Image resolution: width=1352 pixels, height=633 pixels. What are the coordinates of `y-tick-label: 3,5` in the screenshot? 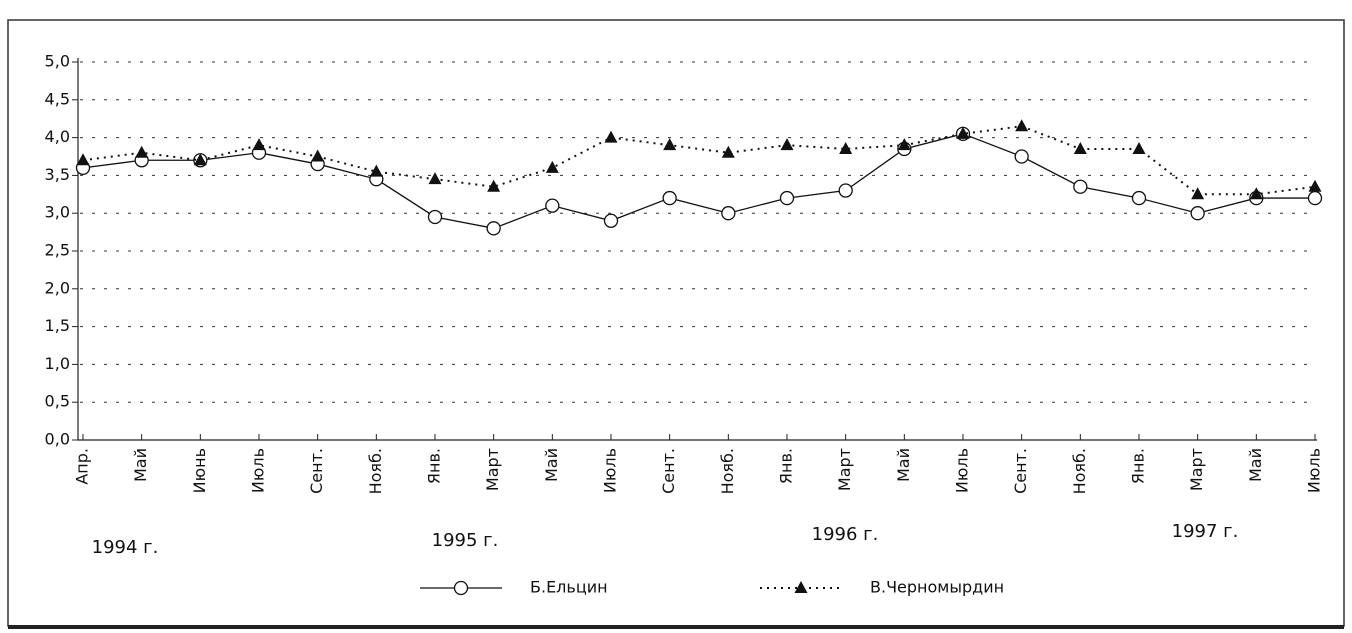 It's located at (57, 174).